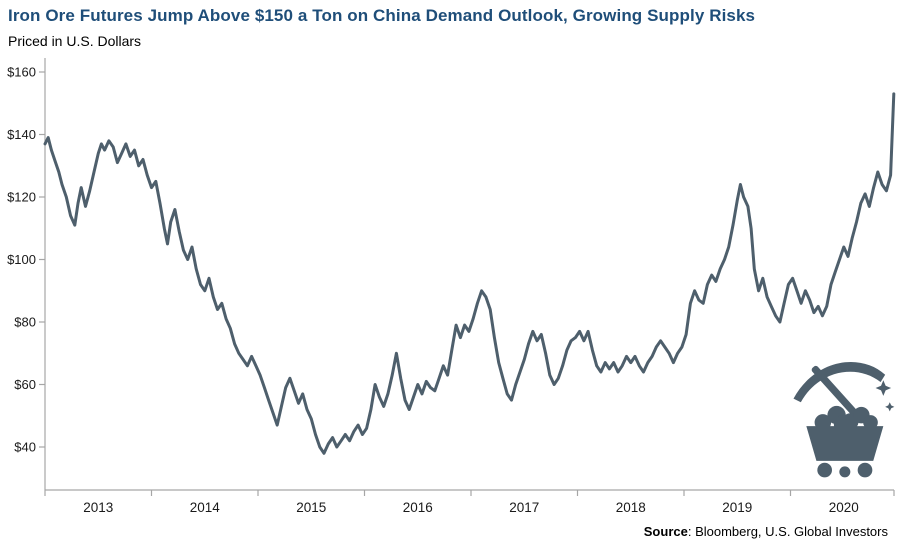 The height and width of the screenshot is (552, 900). Describe the element at coordinates (21, 134) in the screenshot. I see `y-axis-tick-label: $140` at that location.